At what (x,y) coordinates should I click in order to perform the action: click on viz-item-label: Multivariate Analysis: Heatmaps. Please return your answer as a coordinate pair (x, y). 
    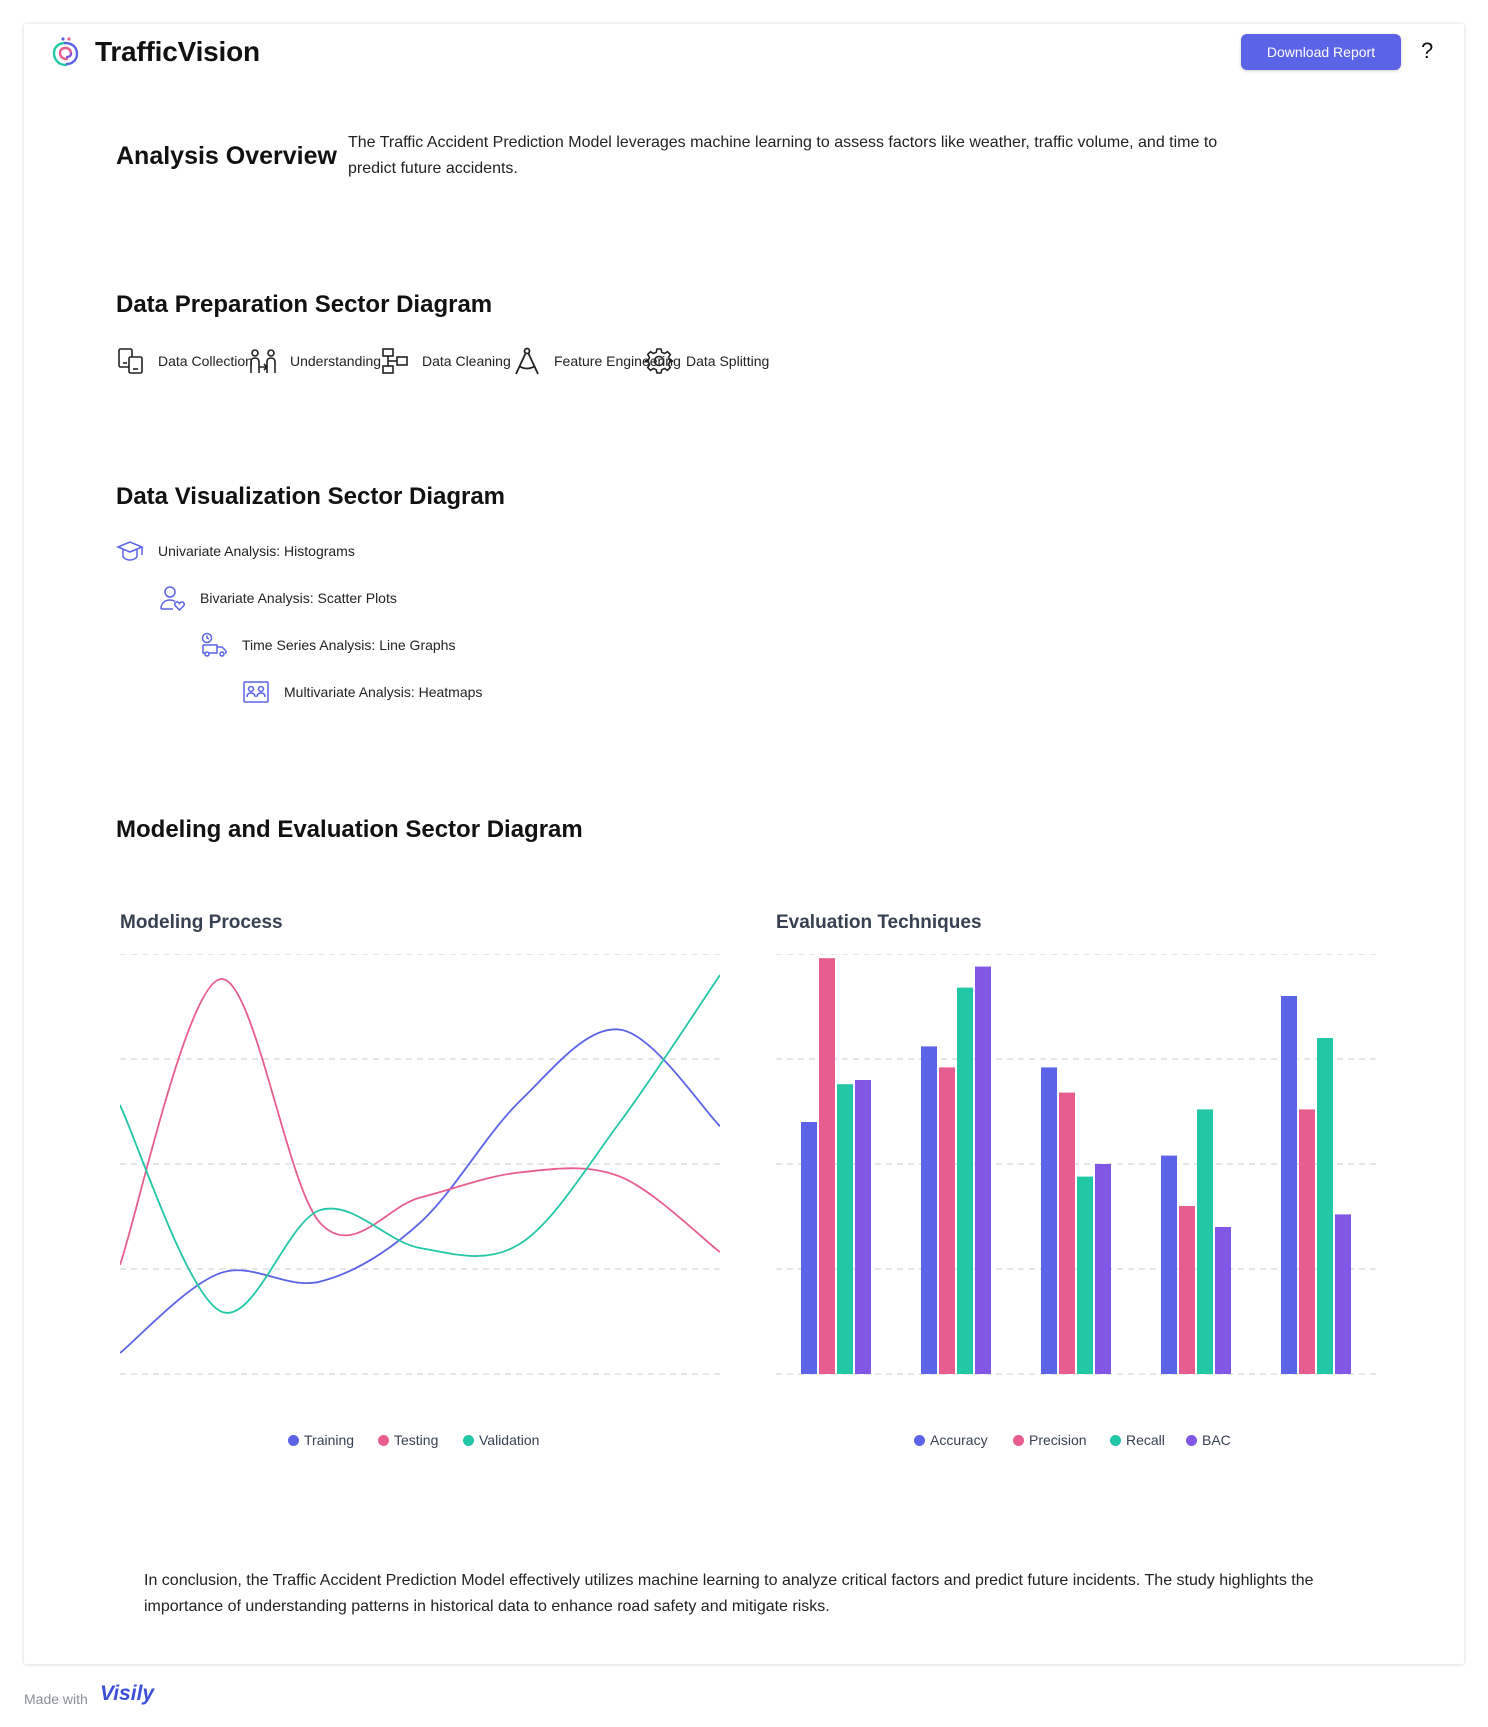
    Looking at the image, I should click on (383, 692).